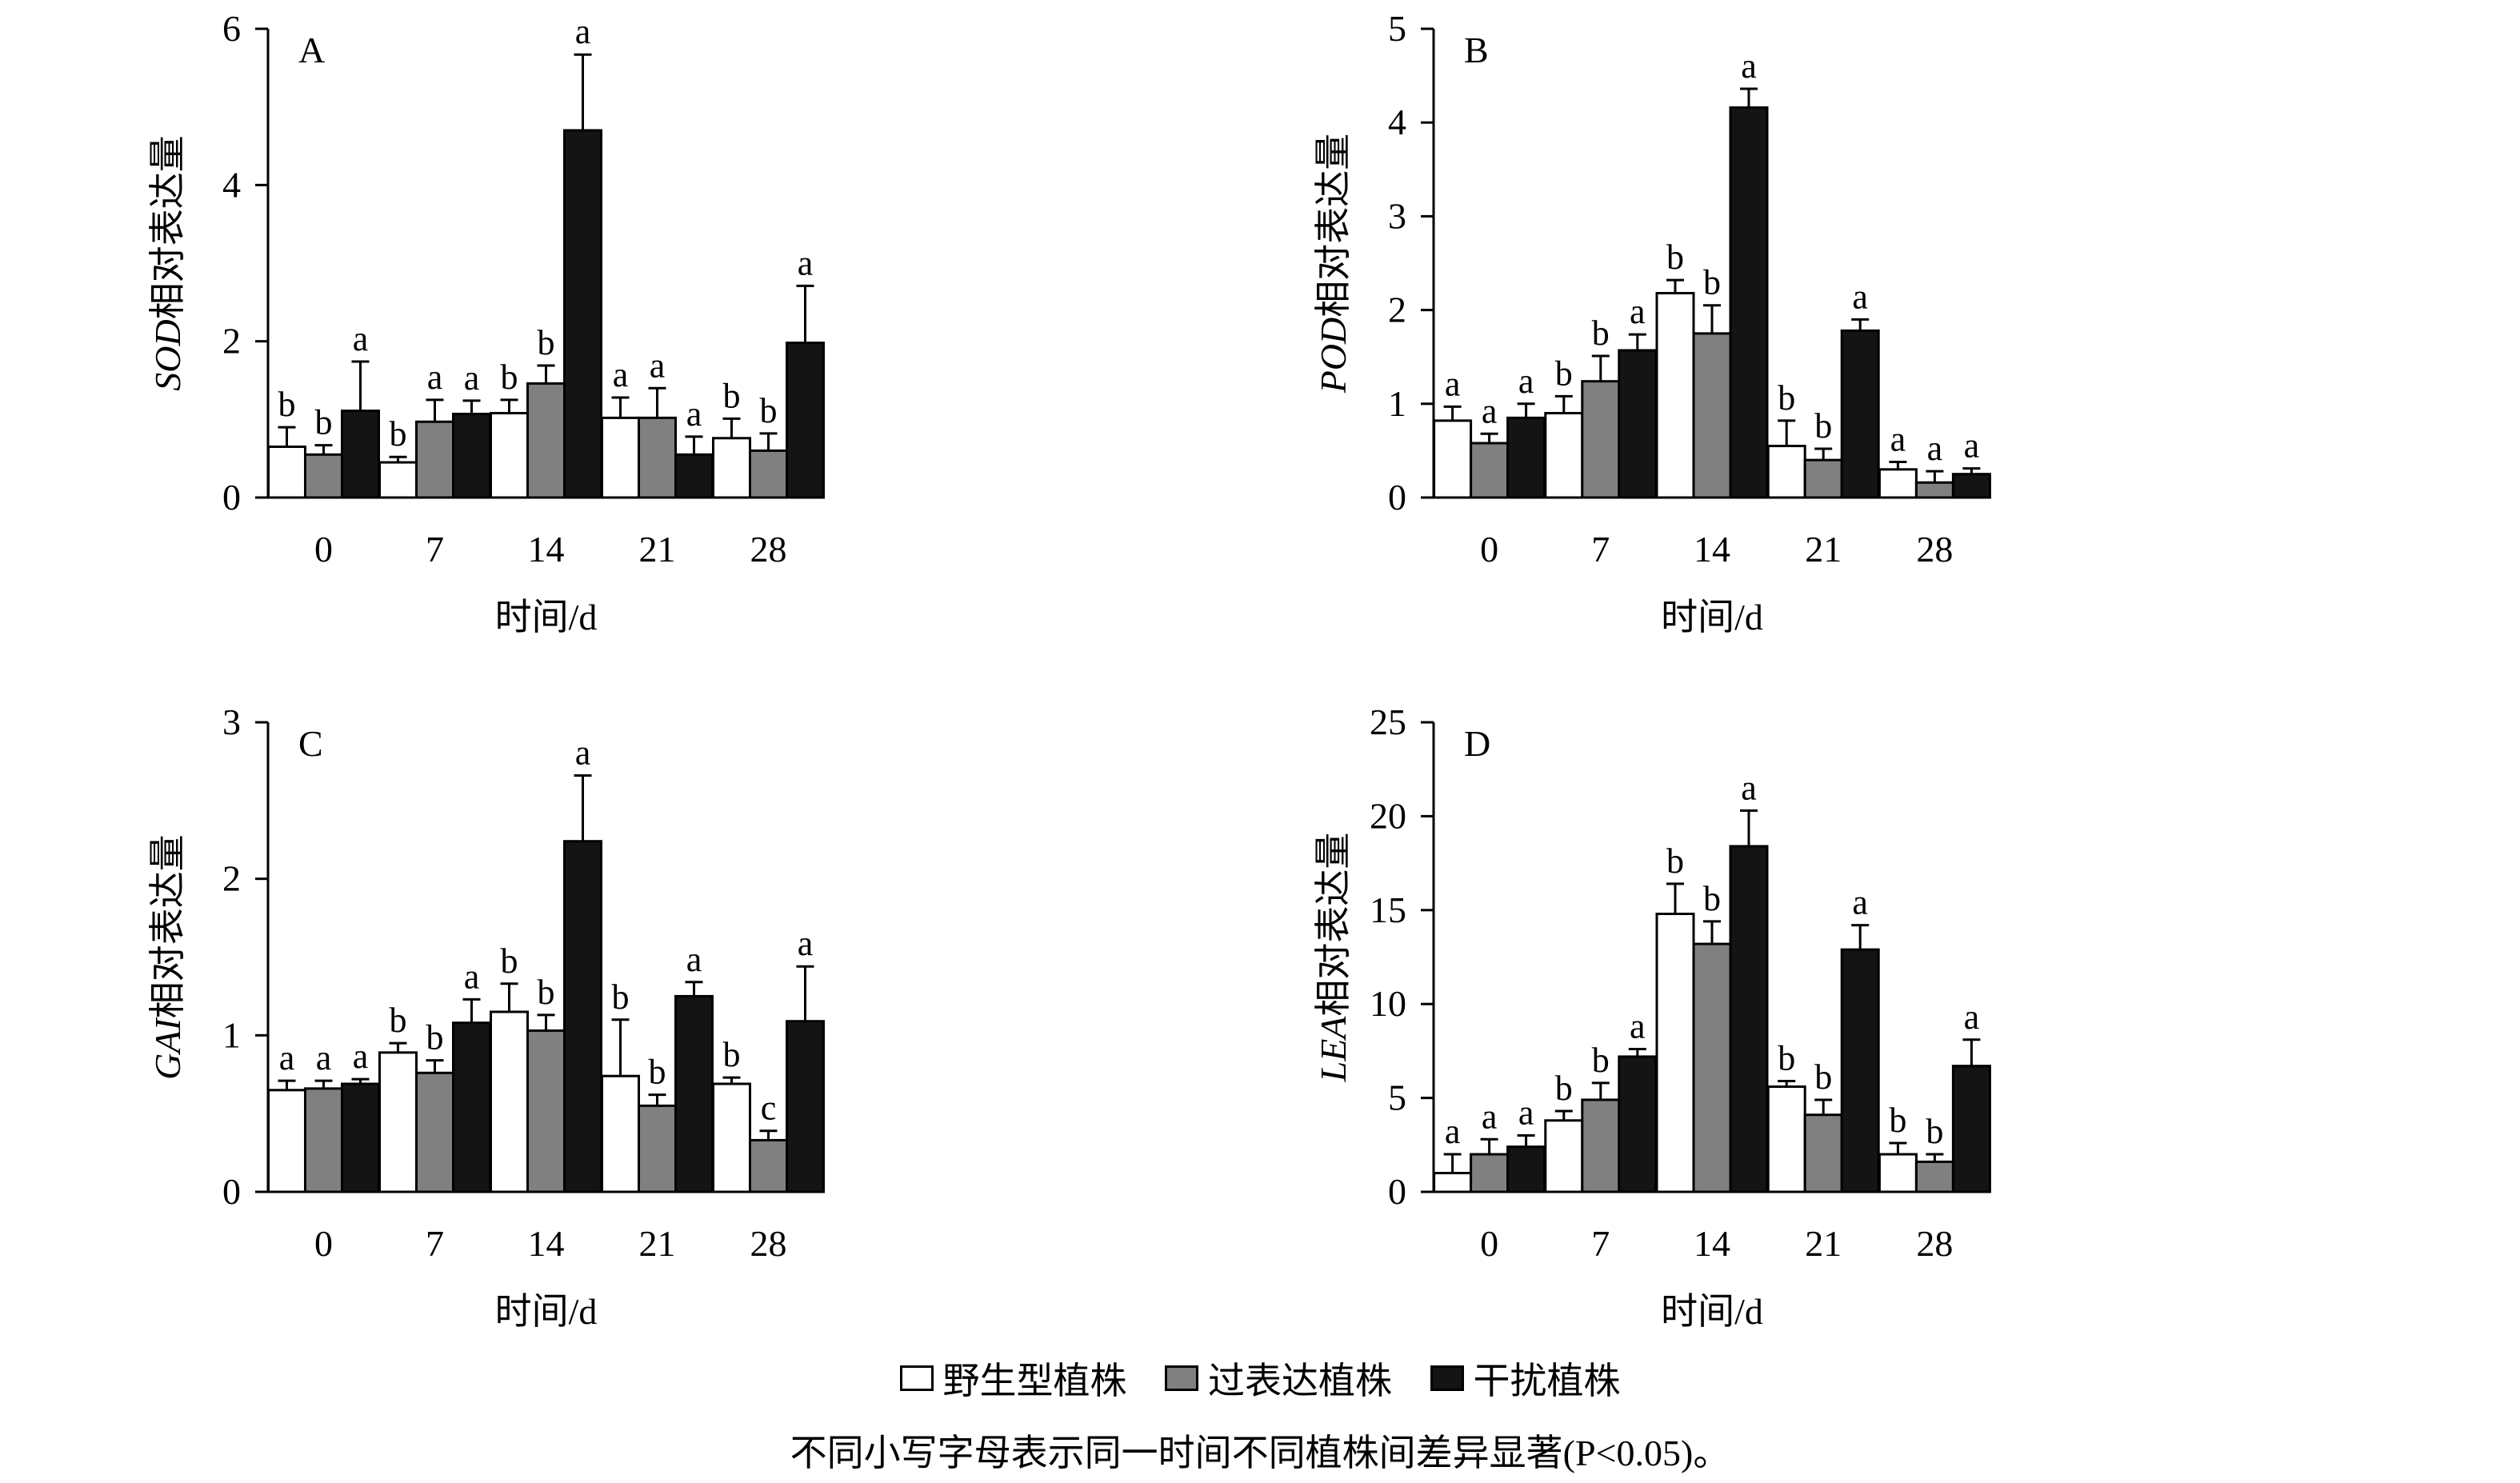 This screenshot has height=1483, width=2520. What do you see at coordinates (1300, 1381) in the screenshot?
I see `legend-label-over: 过表达植株` at bounding box center [1300, 1381].